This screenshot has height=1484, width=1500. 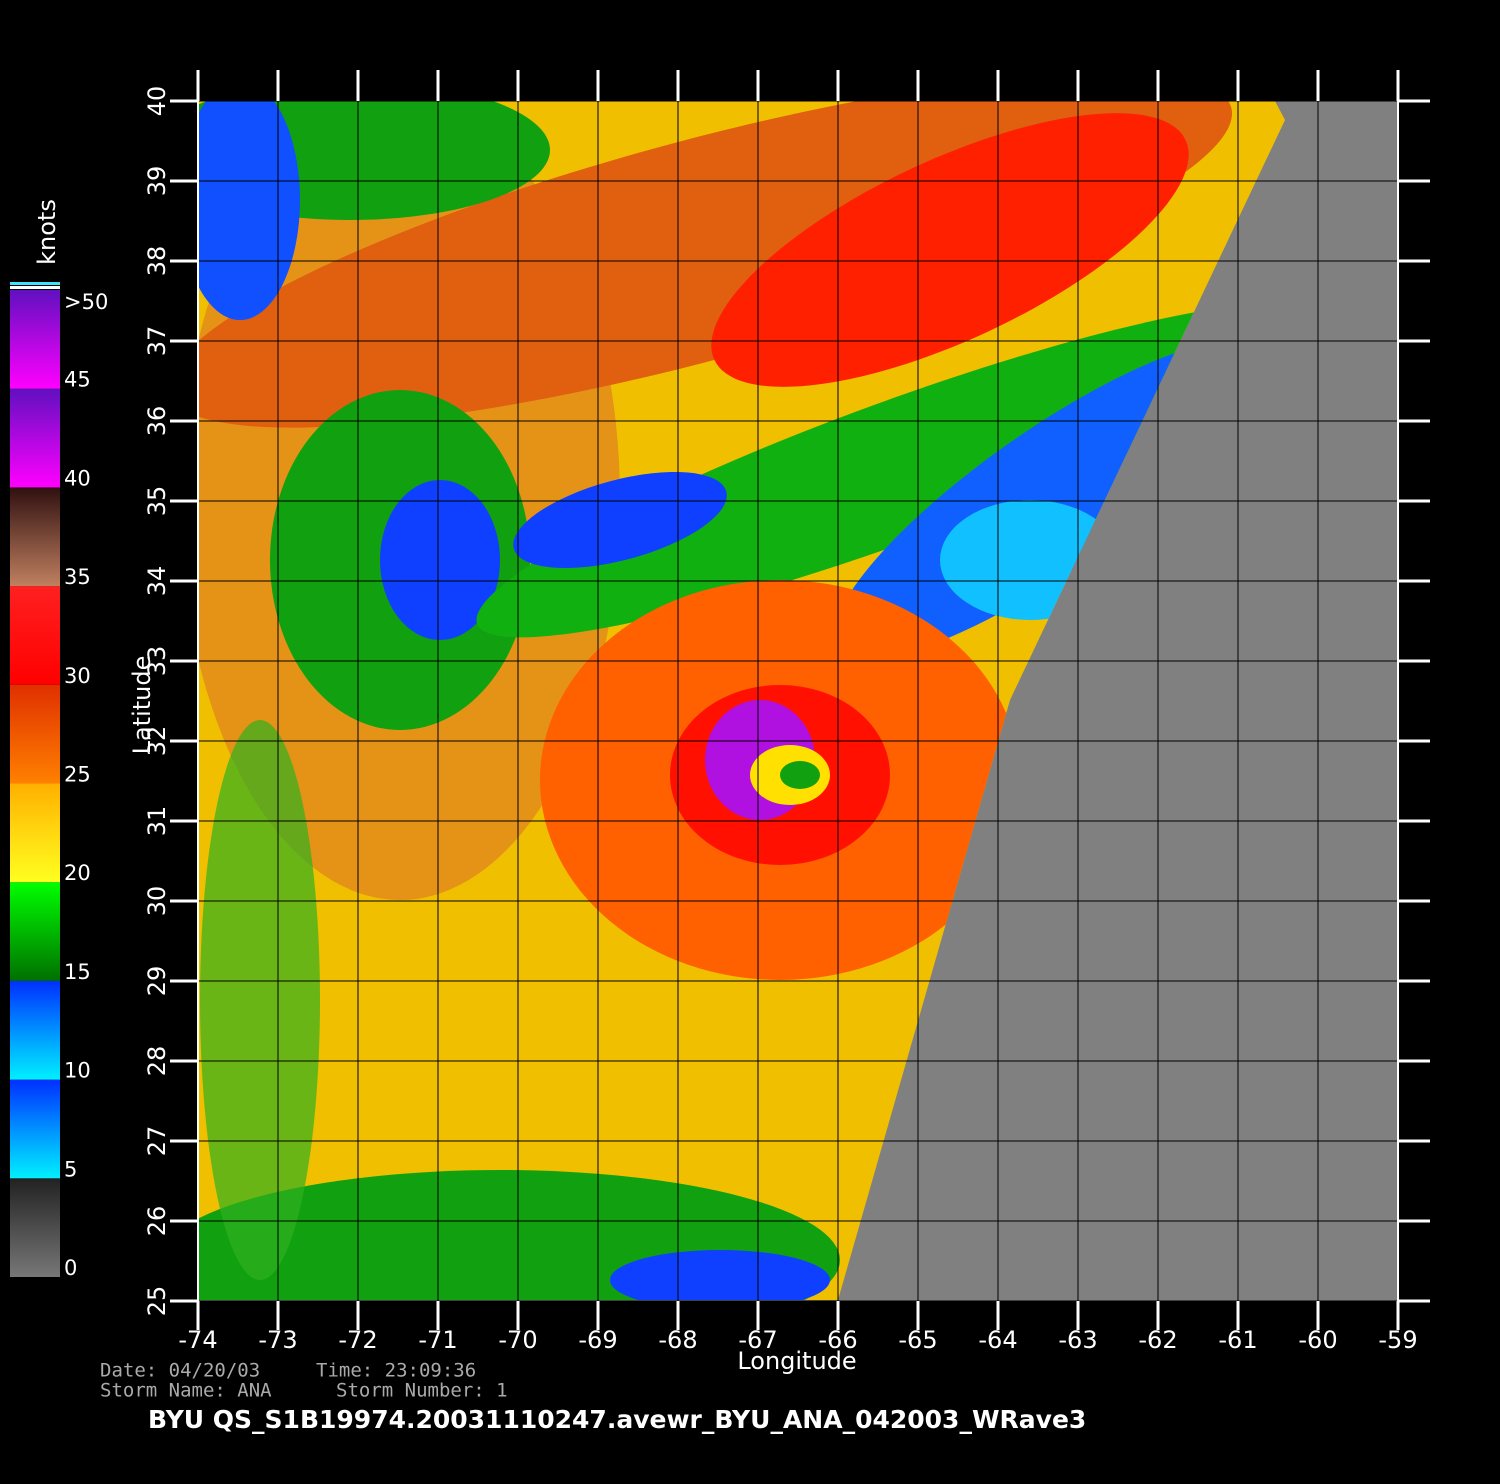 What do you see at coordinates (70, 1268) in the screenshot?
I see `colorbar-tick-label: 0` at bounding box center [70, 1268].